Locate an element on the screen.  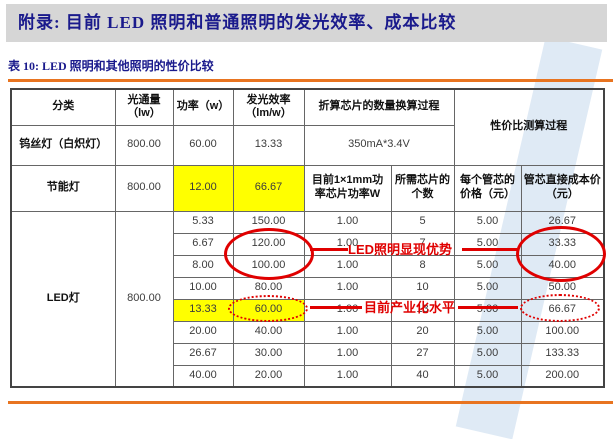
cell-led-7-price: 5.00 is located at coordinates (487, 376).